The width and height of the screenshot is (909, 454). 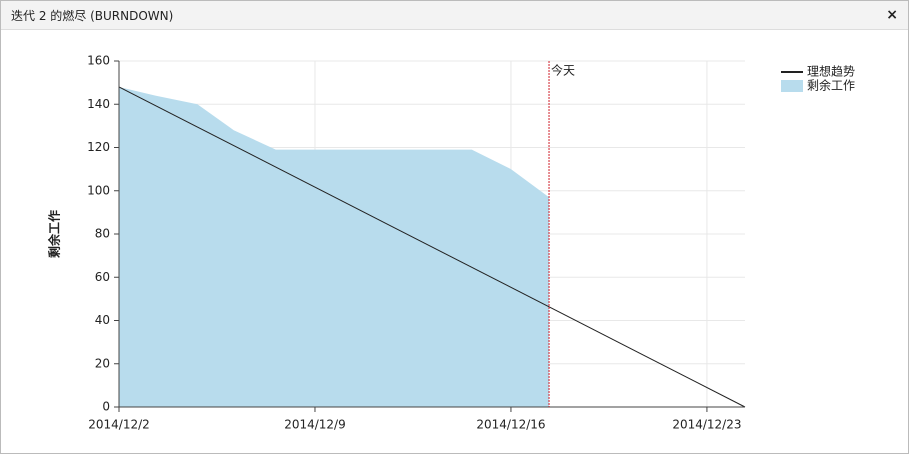 What do you see at coordinates (92, 15) in the screenshot?
I see `dialog-title: 迭代 2 的燃尽 (BURNDOWN)` at bounding box center [92, 15].